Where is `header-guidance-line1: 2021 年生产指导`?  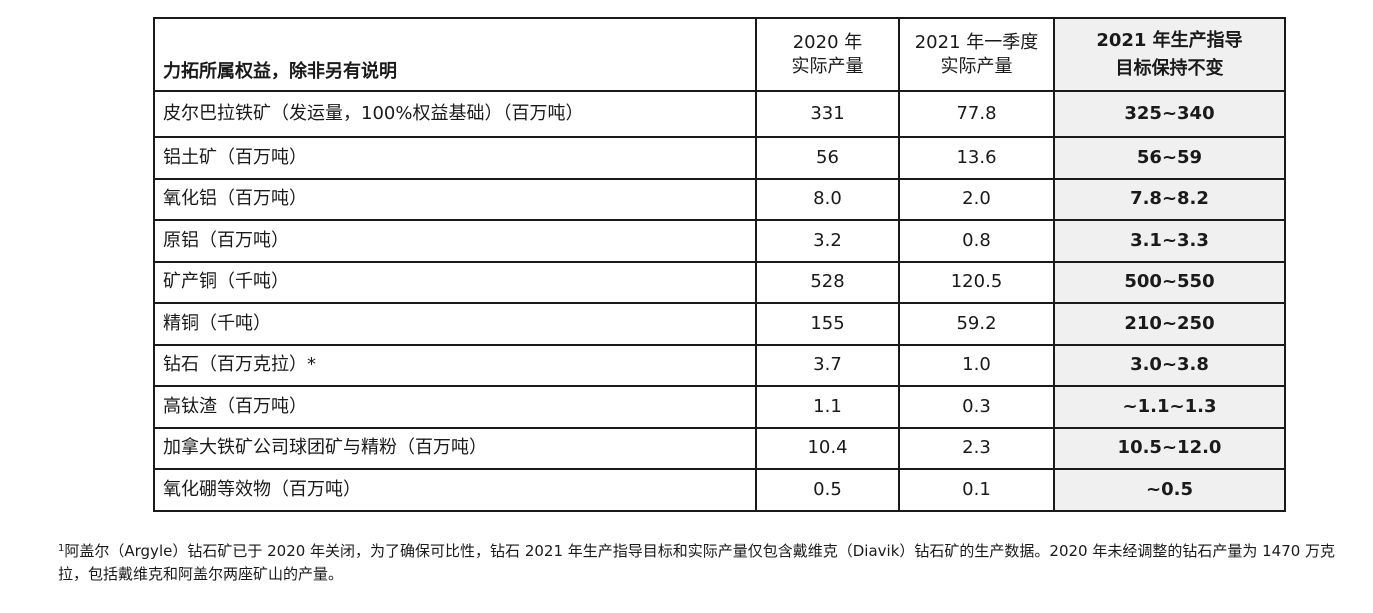 header-guidance-line1: 2021 年生产指导 is located at coordinates (1169, 40).